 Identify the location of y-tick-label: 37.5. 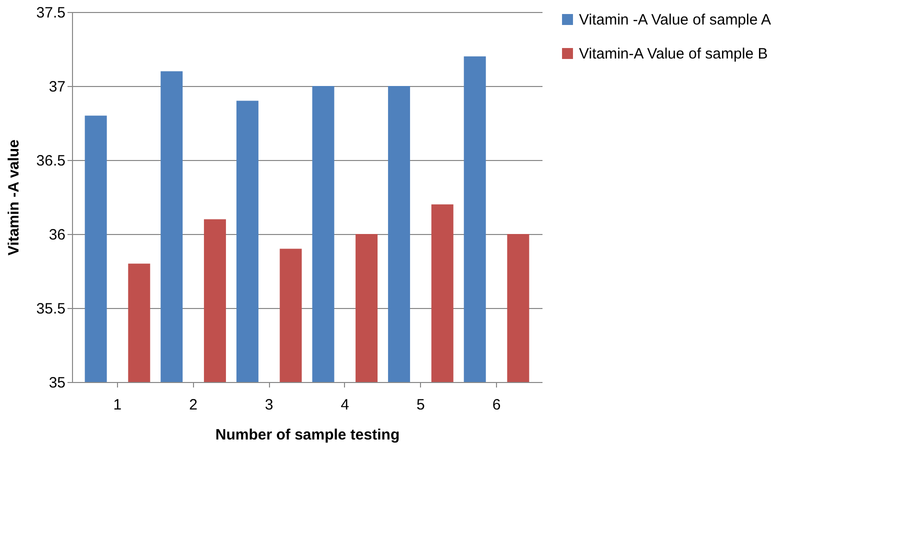
(51, 13).